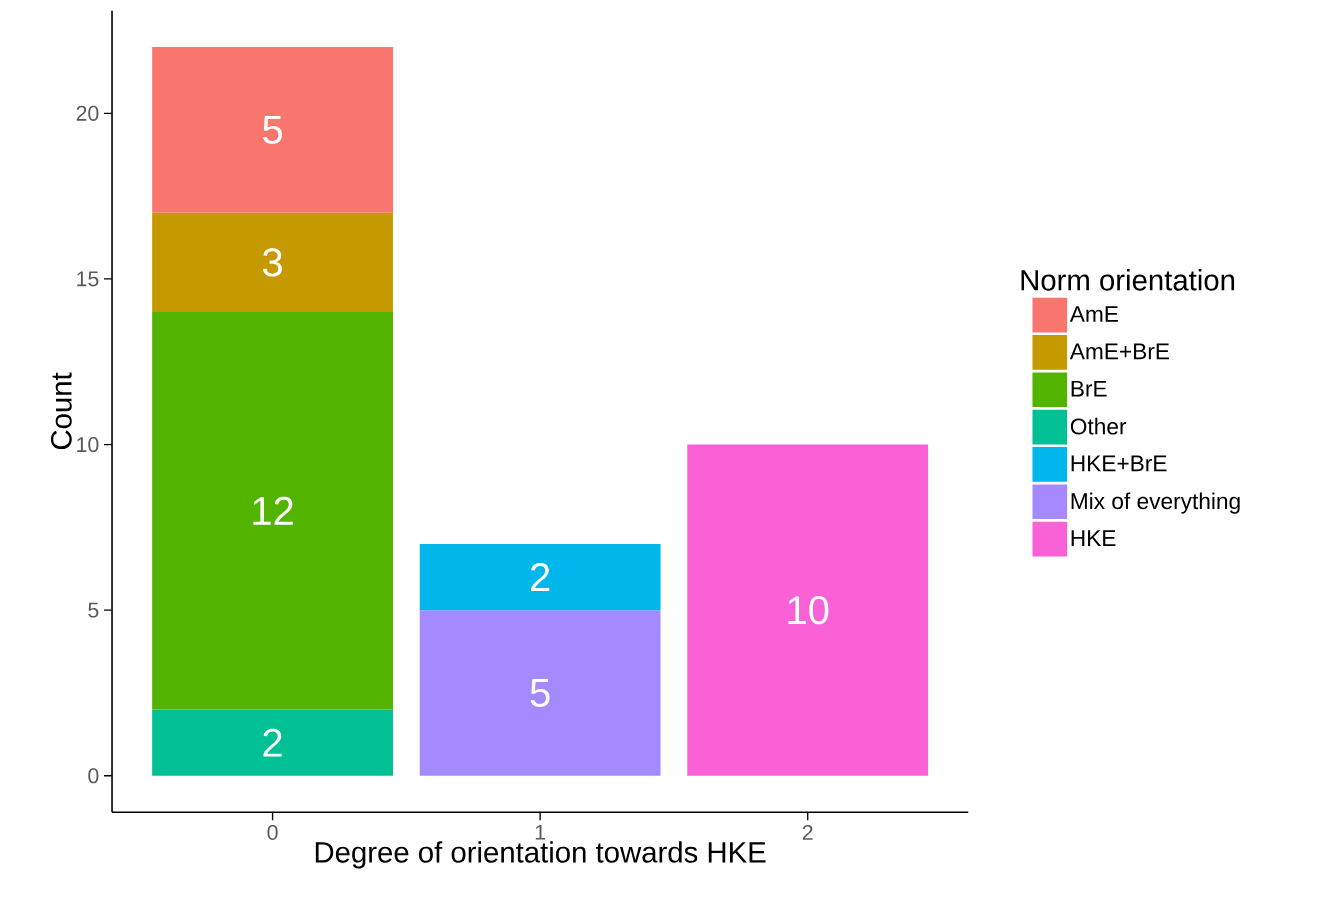 The image size is (1327, 898). I want to click on y-tick-label: 20, so click(87, 114).